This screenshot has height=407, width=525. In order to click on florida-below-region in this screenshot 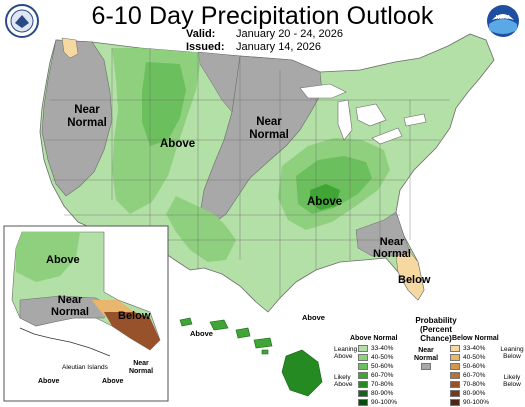, I will do `click(410, 276)`.